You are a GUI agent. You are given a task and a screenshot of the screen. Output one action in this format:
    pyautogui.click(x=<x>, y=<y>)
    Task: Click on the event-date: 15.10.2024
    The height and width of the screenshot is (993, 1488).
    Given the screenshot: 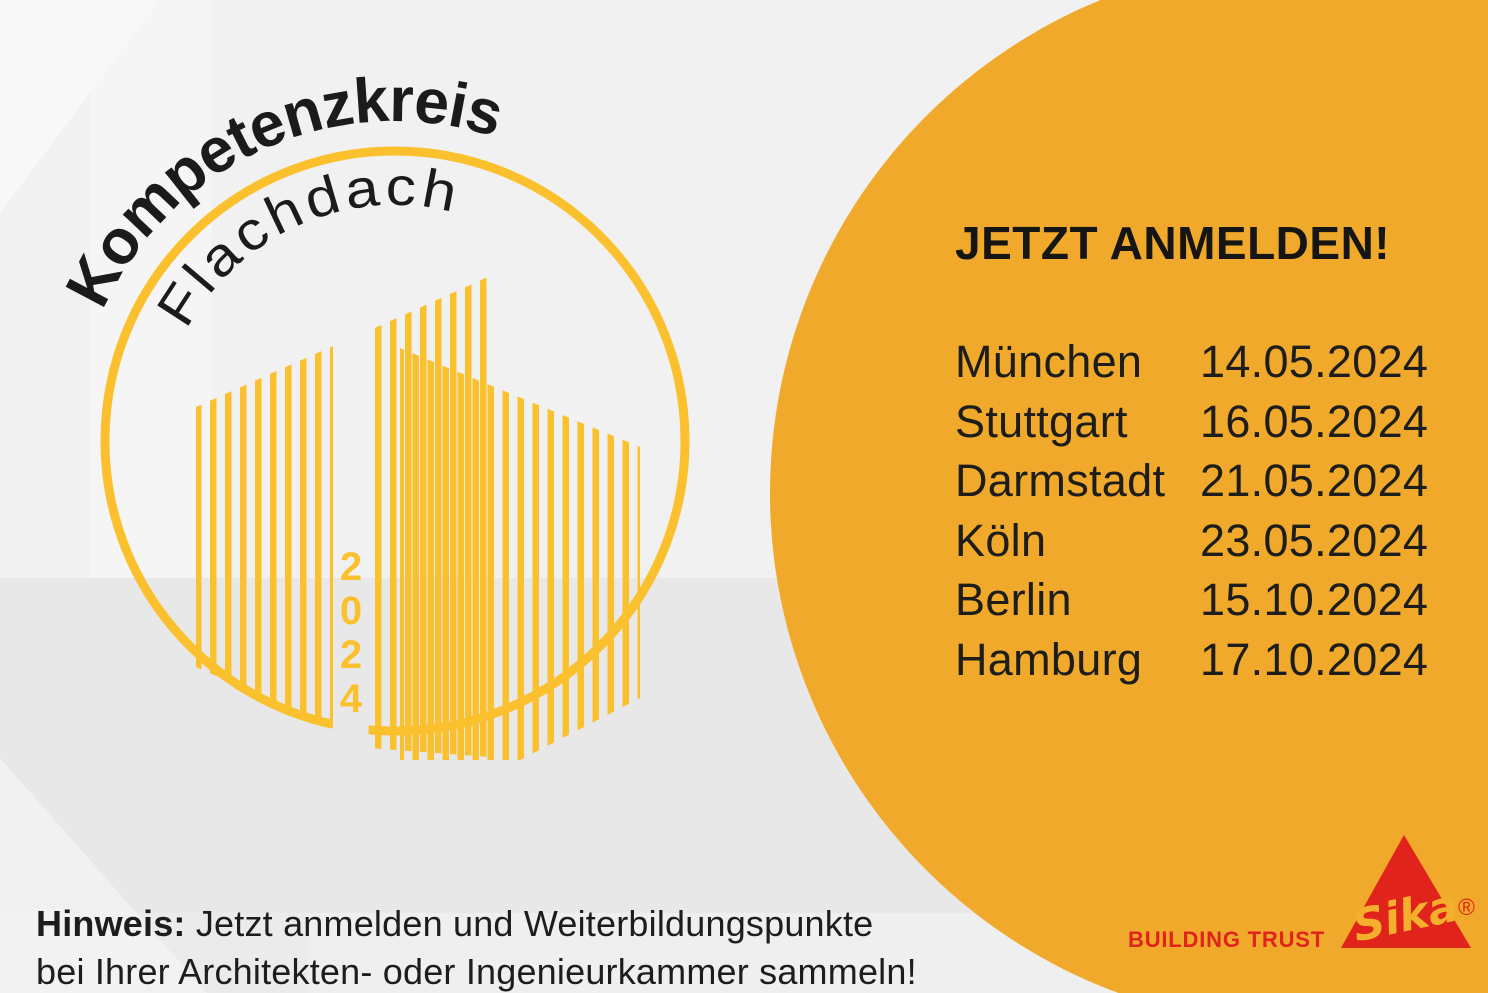 What is the action you would take?
    pyautogui.click(x=1314, y=599)
    